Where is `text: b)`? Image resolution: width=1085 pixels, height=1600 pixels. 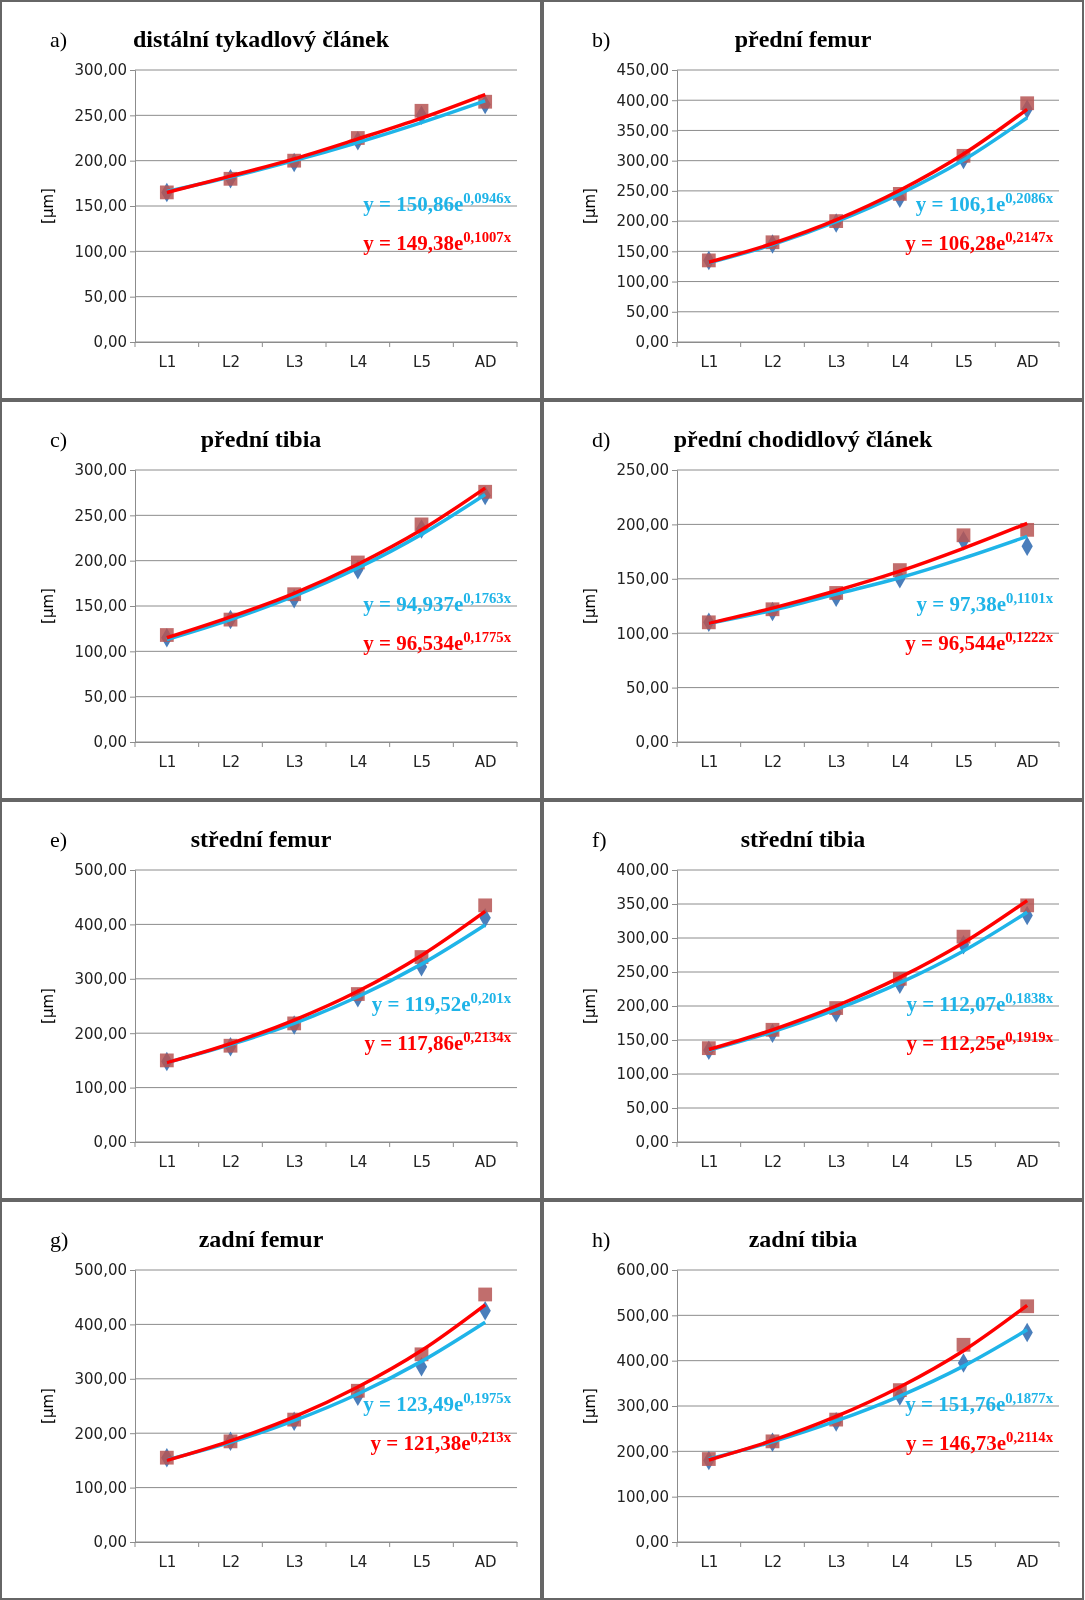
text: b) is located at coordinates (601, 39).